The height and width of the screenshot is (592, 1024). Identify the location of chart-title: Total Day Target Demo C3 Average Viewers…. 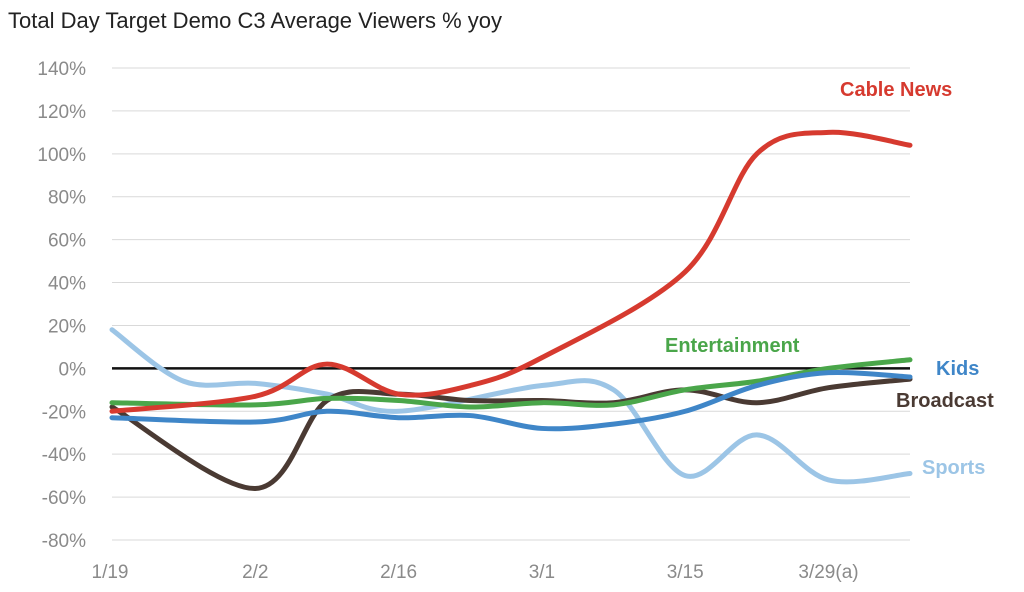
(255, 20).